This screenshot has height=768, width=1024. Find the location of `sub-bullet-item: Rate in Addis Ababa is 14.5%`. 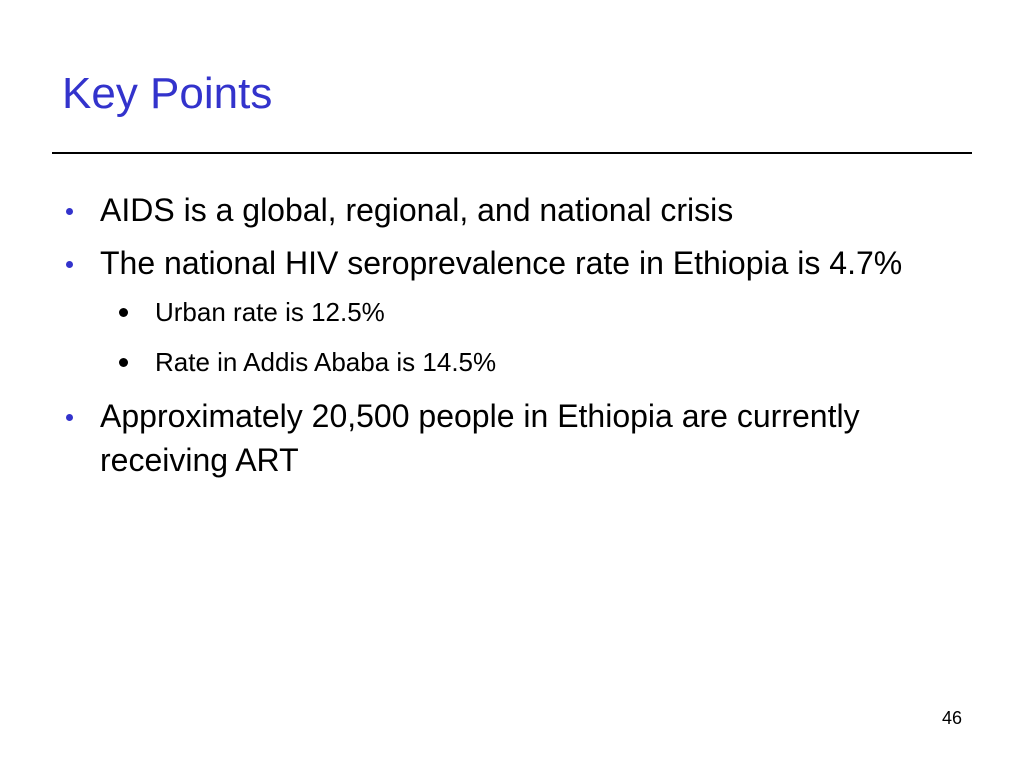

sub-bullet-item: Rate in Addis Ababa is 14.5% is located at coordinates (547, 362).